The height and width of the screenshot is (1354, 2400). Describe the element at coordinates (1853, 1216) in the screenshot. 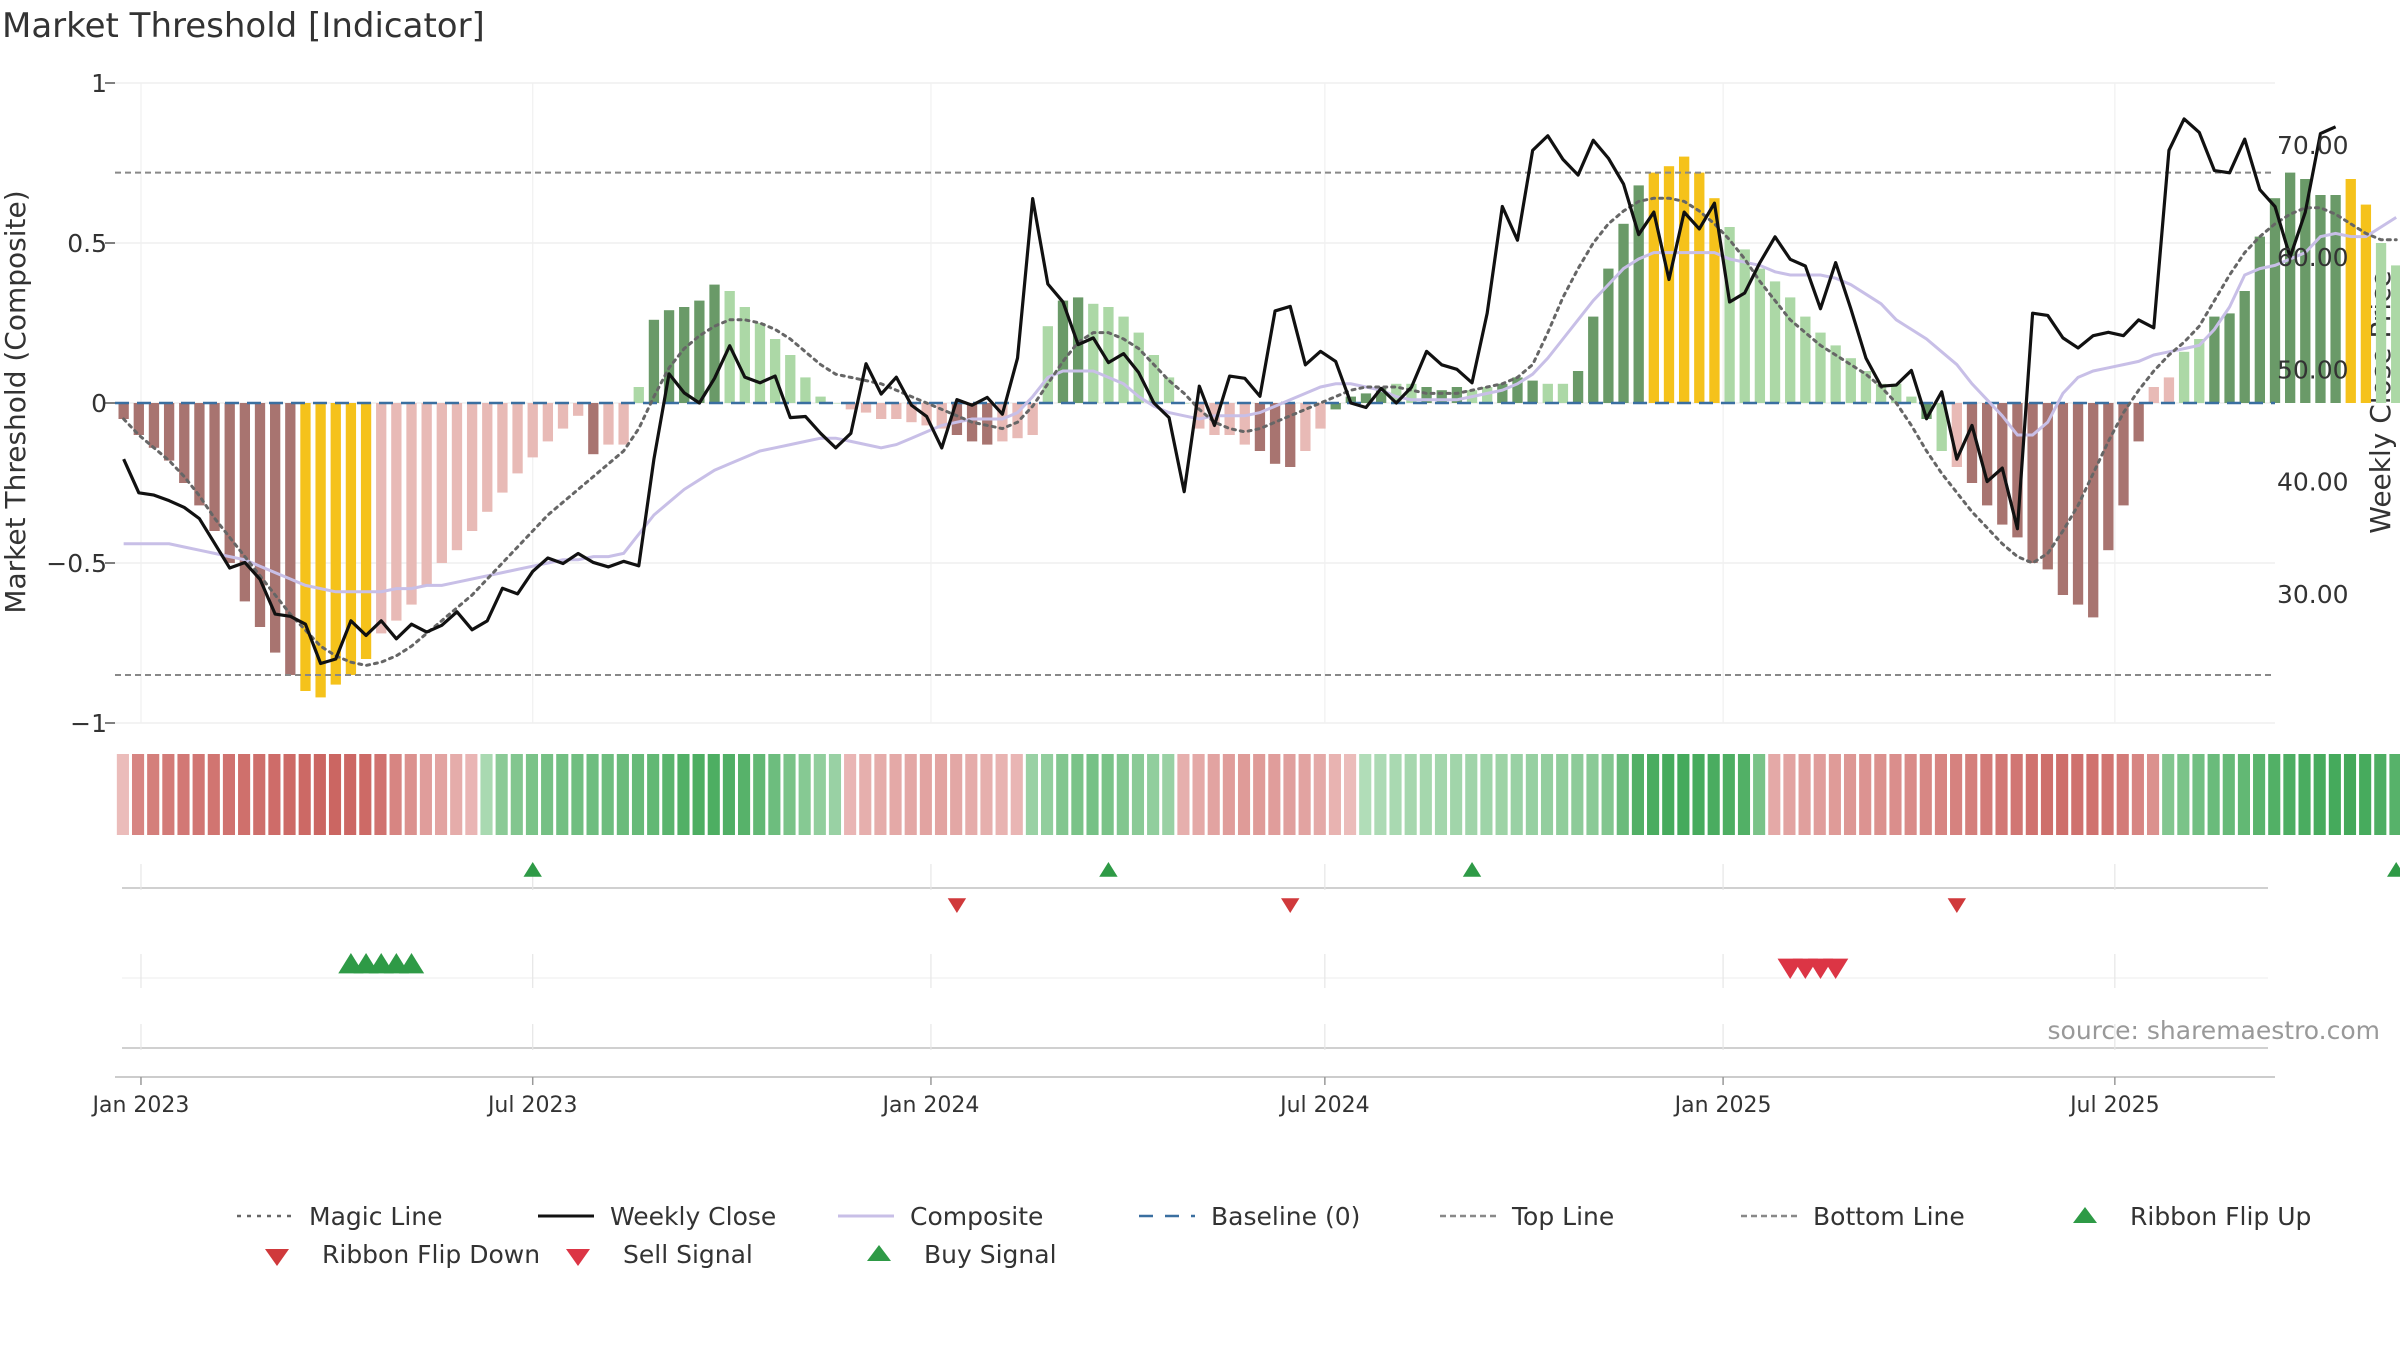

I see `legend-item-bottom-line: Bottom Line` at that location.